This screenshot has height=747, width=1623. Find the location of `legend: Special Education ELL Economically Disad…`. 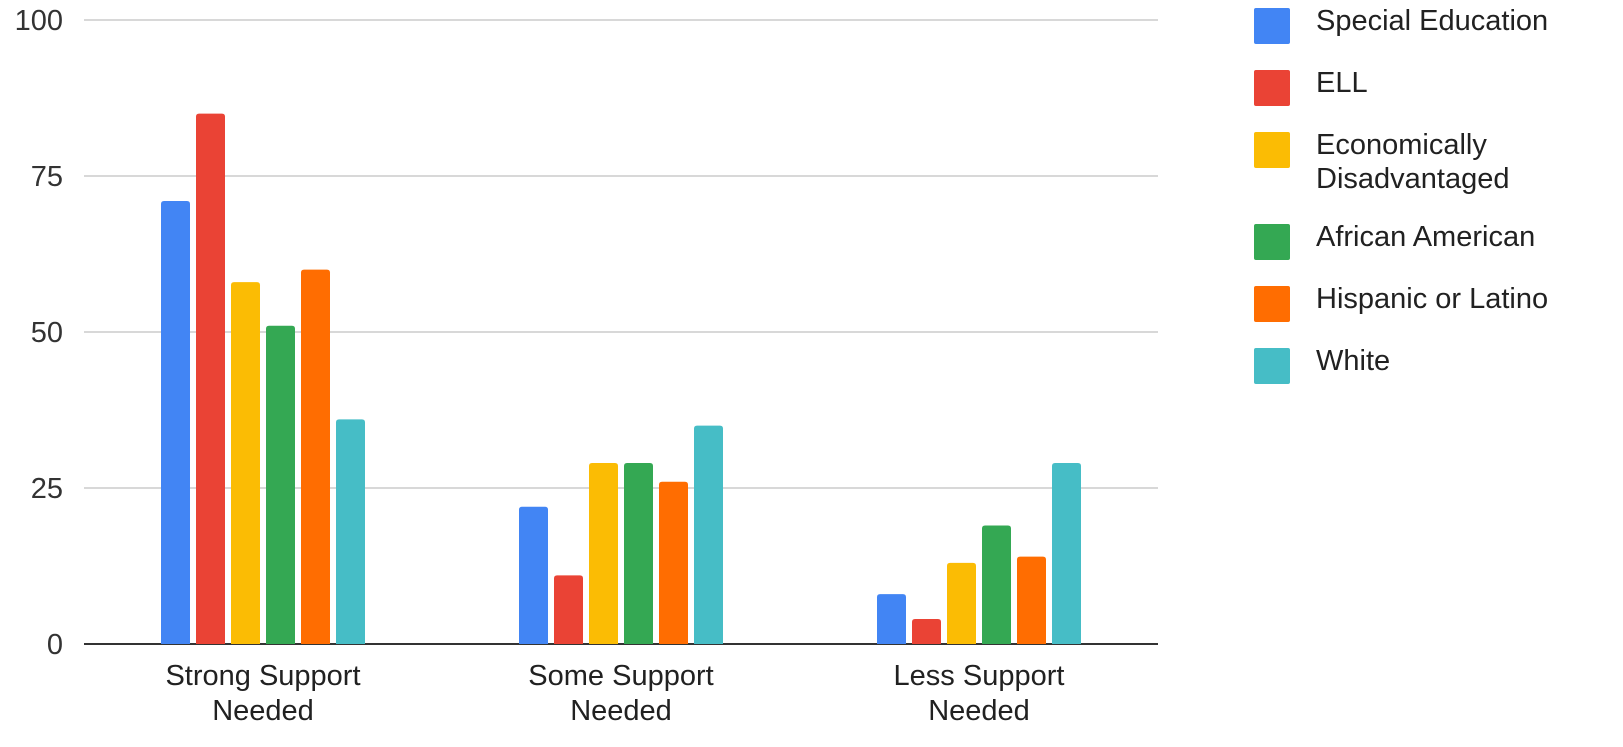

legend: Special Education ELL Economically Disad… is located at coordinates (1434, 205).